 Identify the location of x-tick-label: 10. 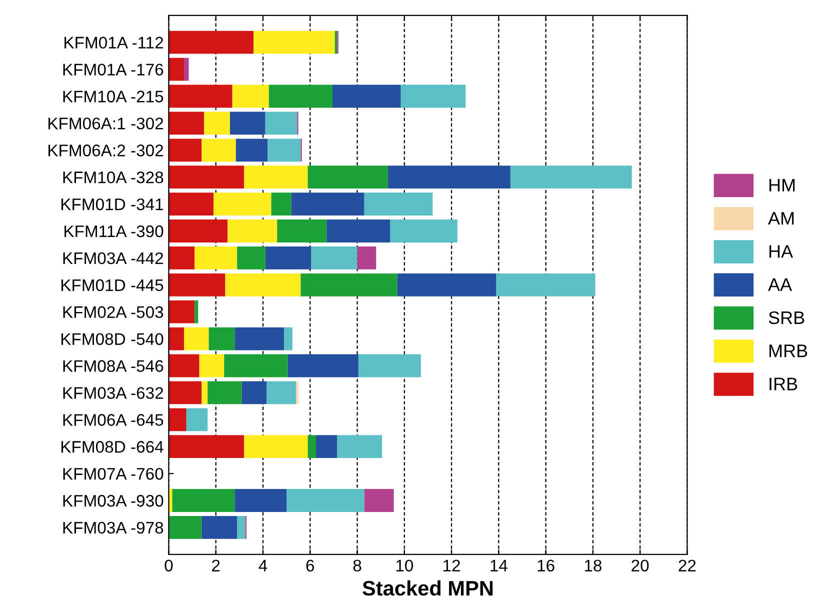
(405, 566).